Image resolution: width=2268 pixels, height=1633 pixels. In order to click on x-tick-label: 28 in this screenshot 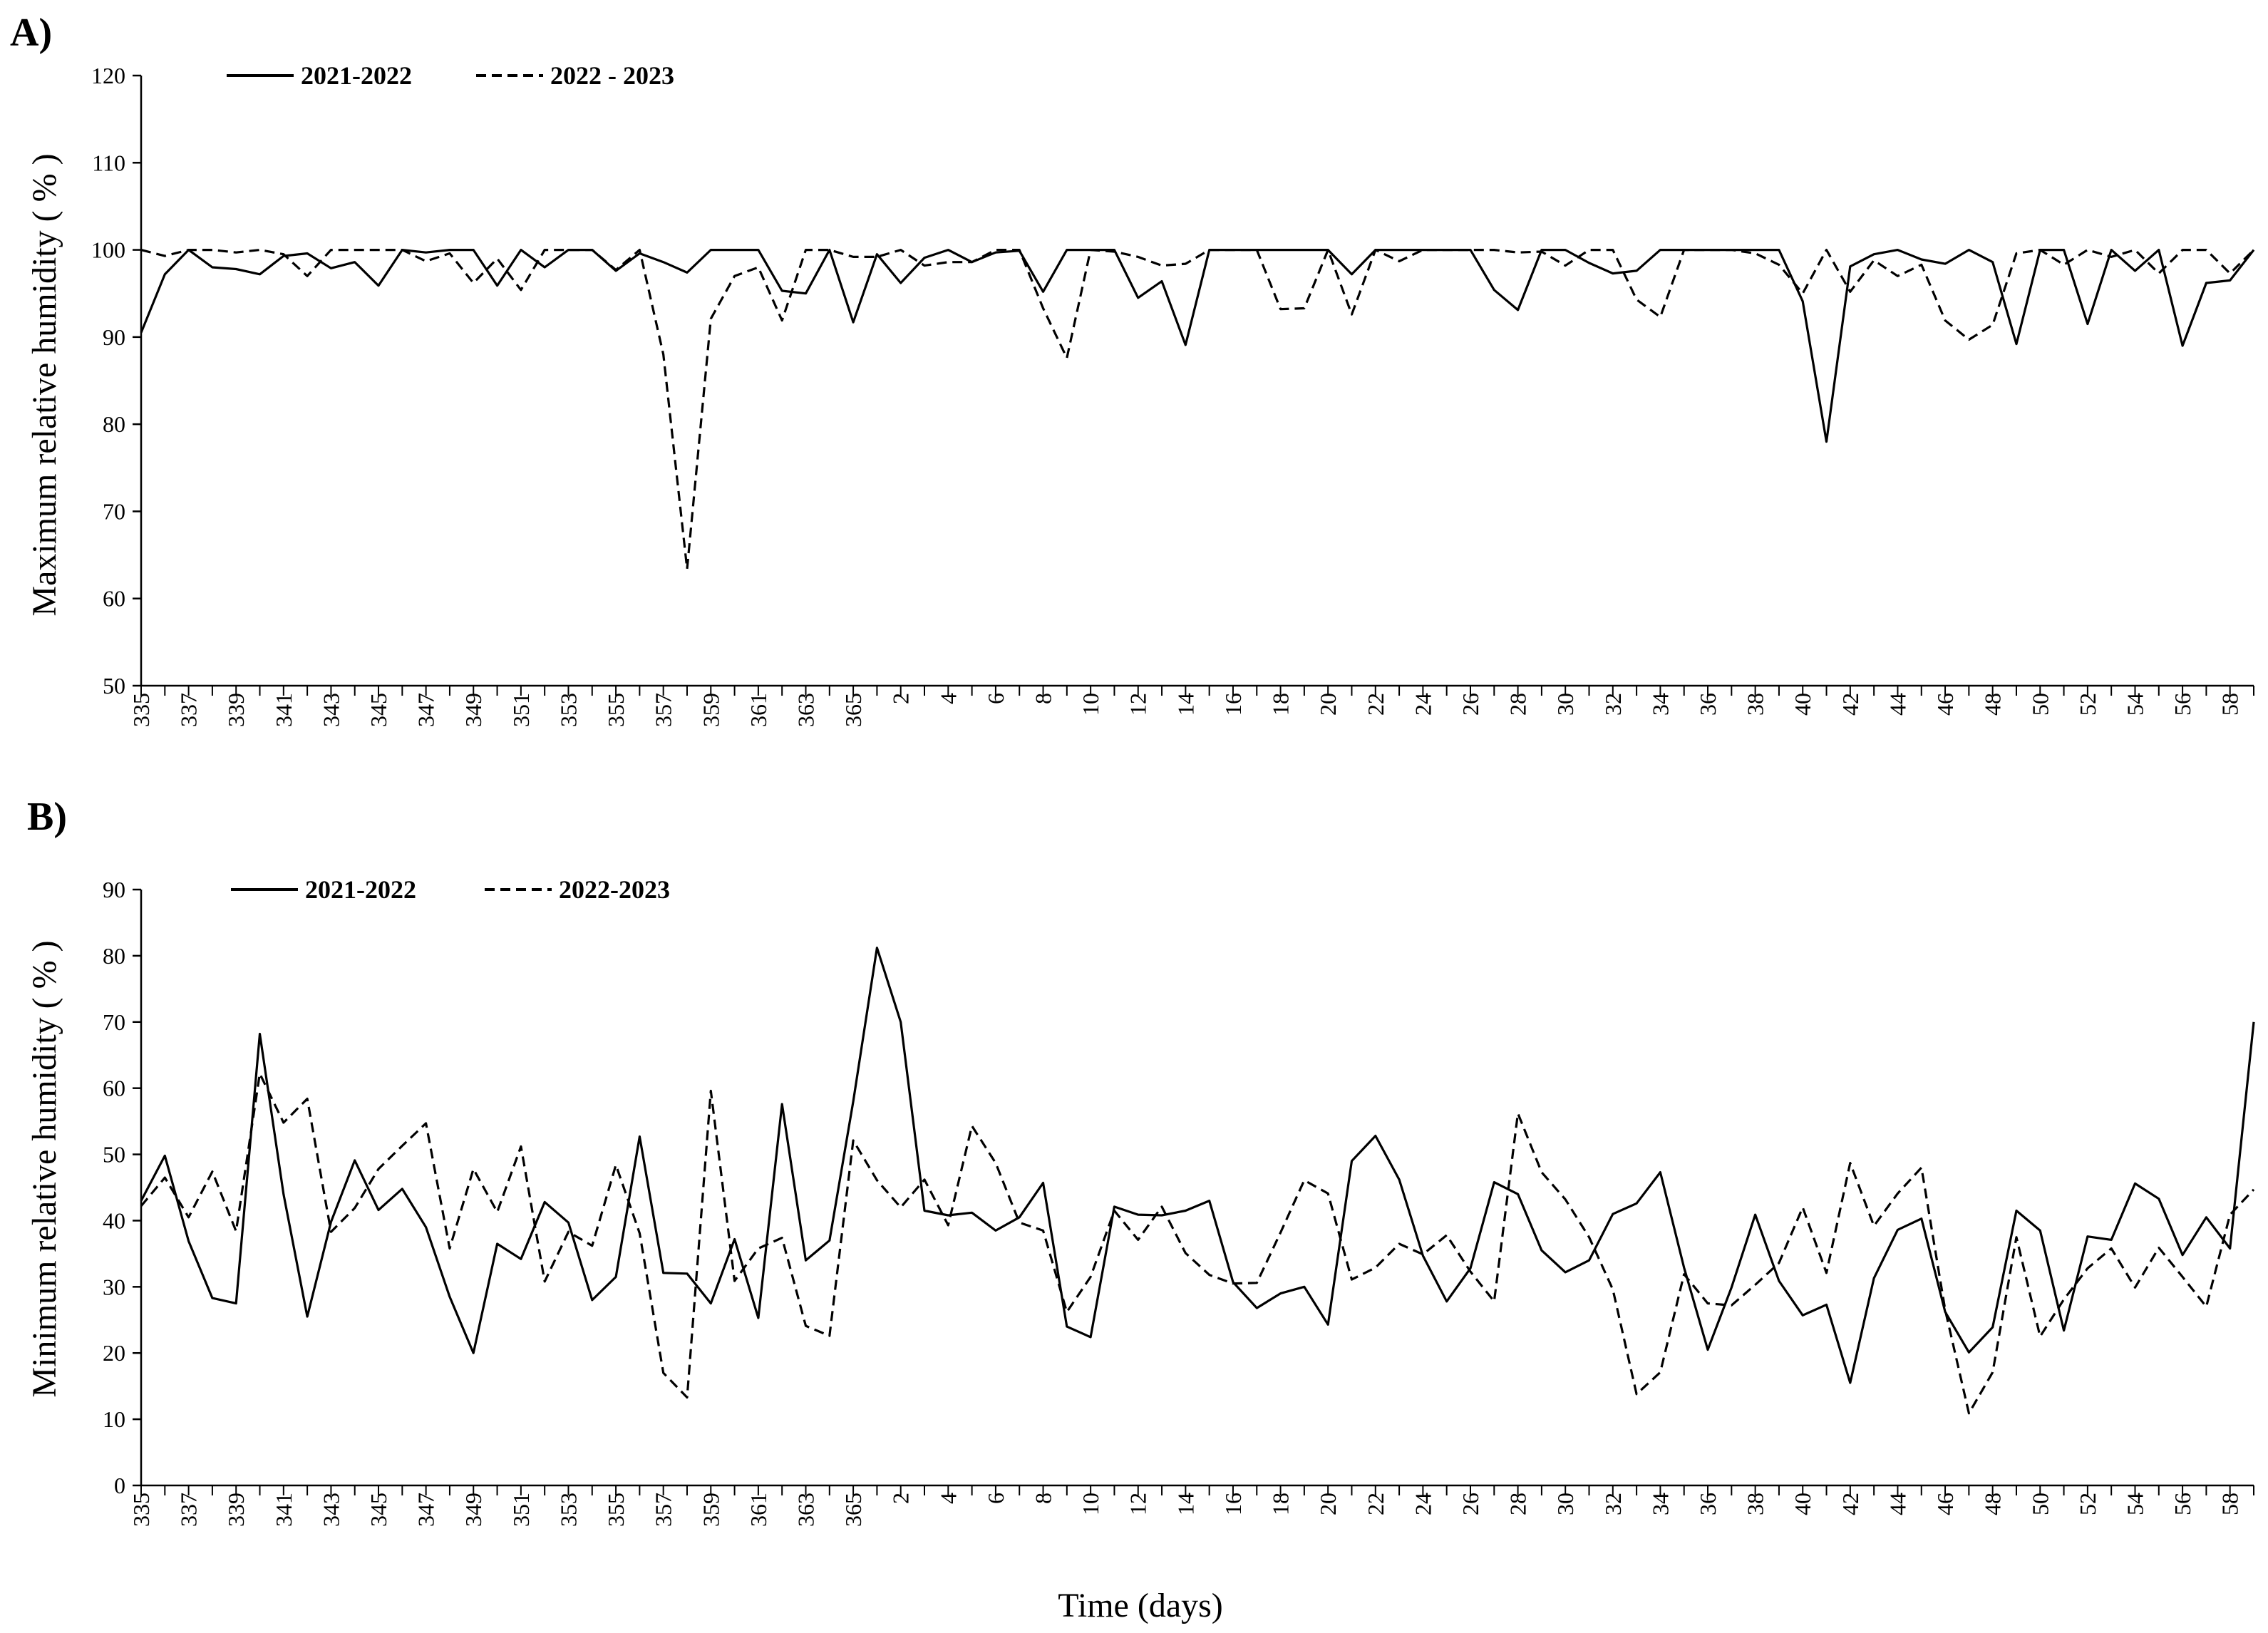, I will do `click(1518, 1504)`.